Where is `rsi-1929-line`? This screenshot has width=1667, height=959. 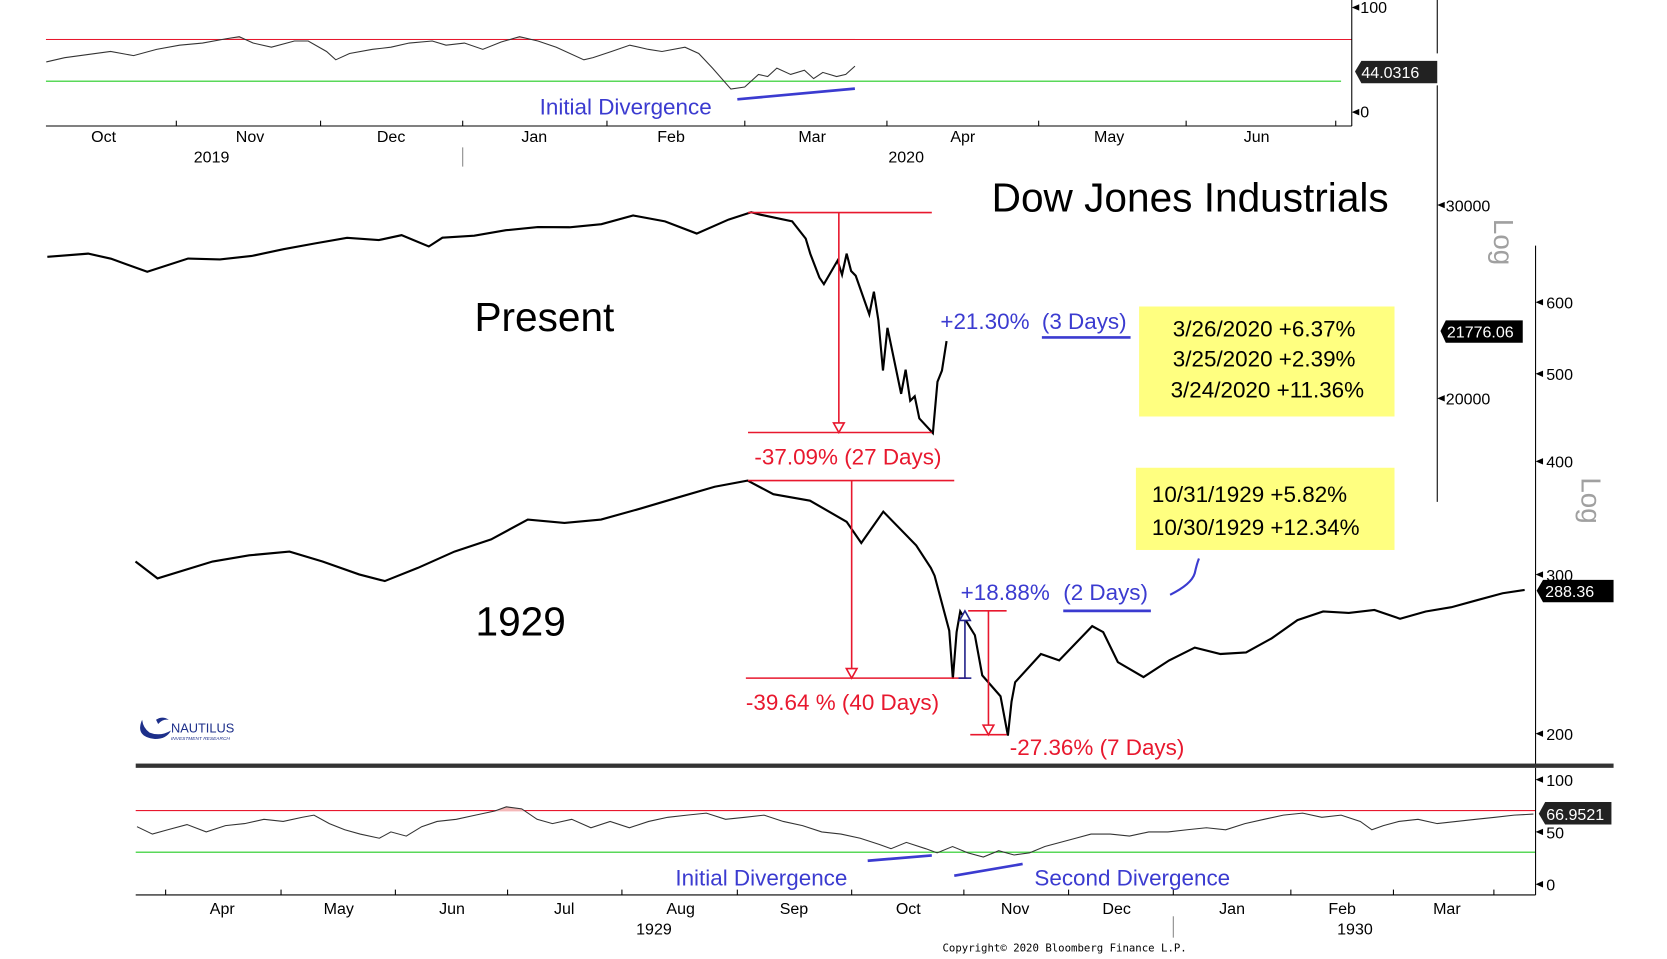 rsi-1929-line is located at coordinates (835, 832).